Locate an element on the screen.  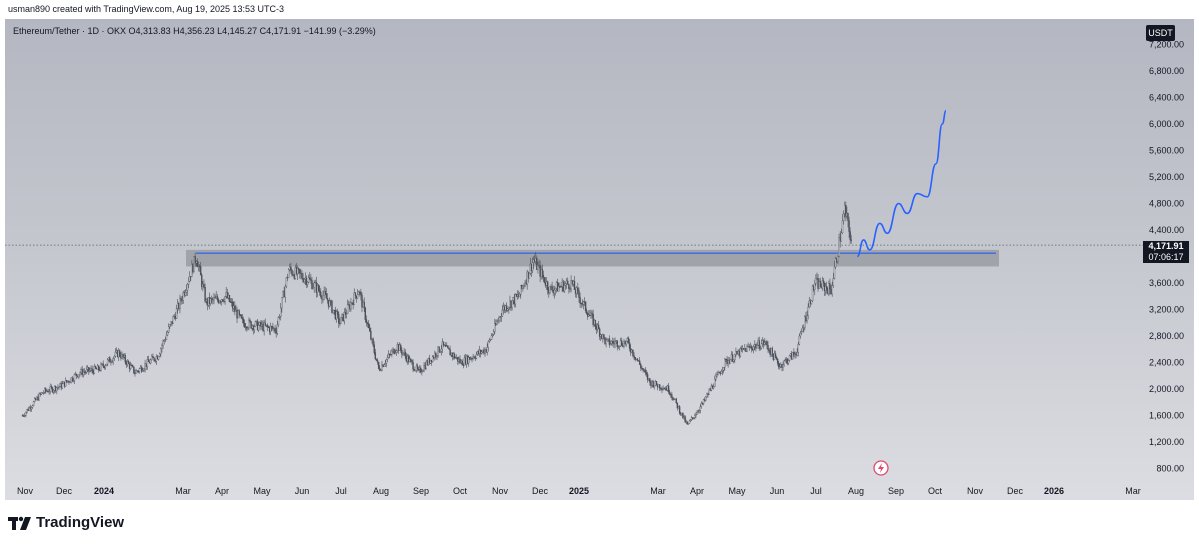
y-tick-label: 2,000.00 is located at coordinates (1166, 389).